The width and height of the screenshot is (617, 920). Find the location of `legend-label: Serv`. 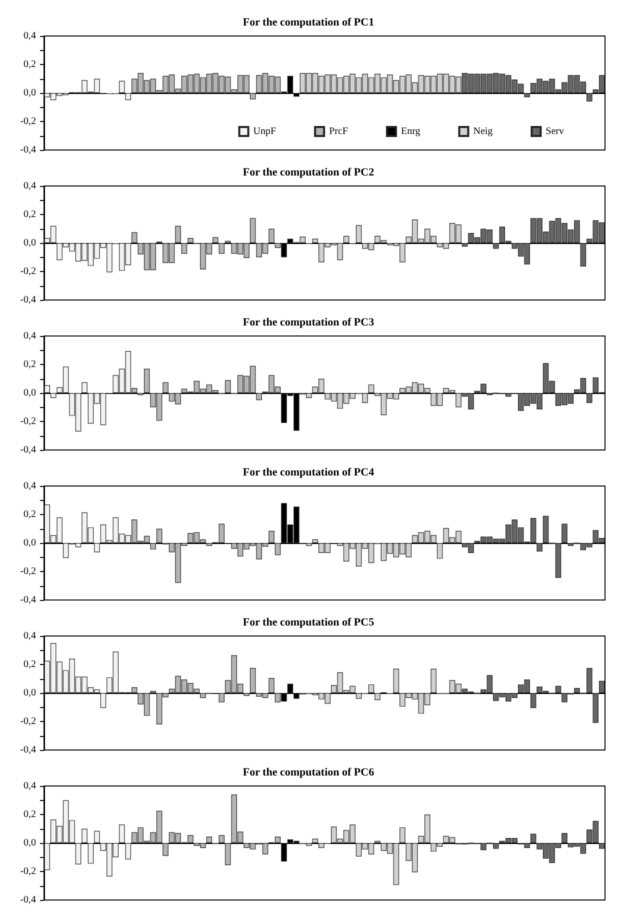

legend-label: Serv is located at coordinates (555, 131).